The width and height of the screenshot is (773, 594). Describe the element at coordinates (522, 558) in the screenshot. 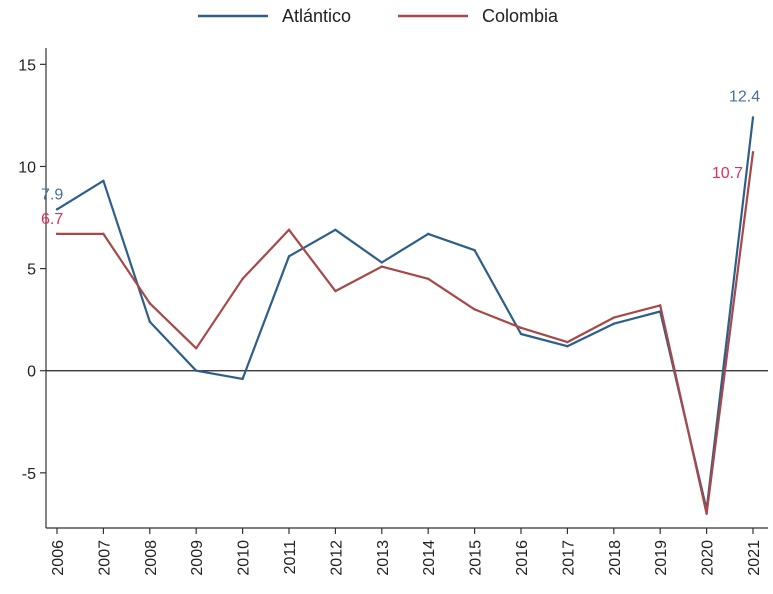

I see `x-tick-label: 2016` at that location.